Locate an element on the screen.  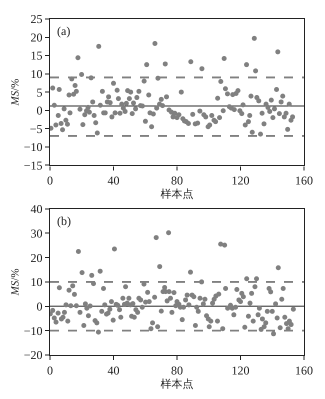
y-tick-label: 15 is located at coordinates (36, 55).